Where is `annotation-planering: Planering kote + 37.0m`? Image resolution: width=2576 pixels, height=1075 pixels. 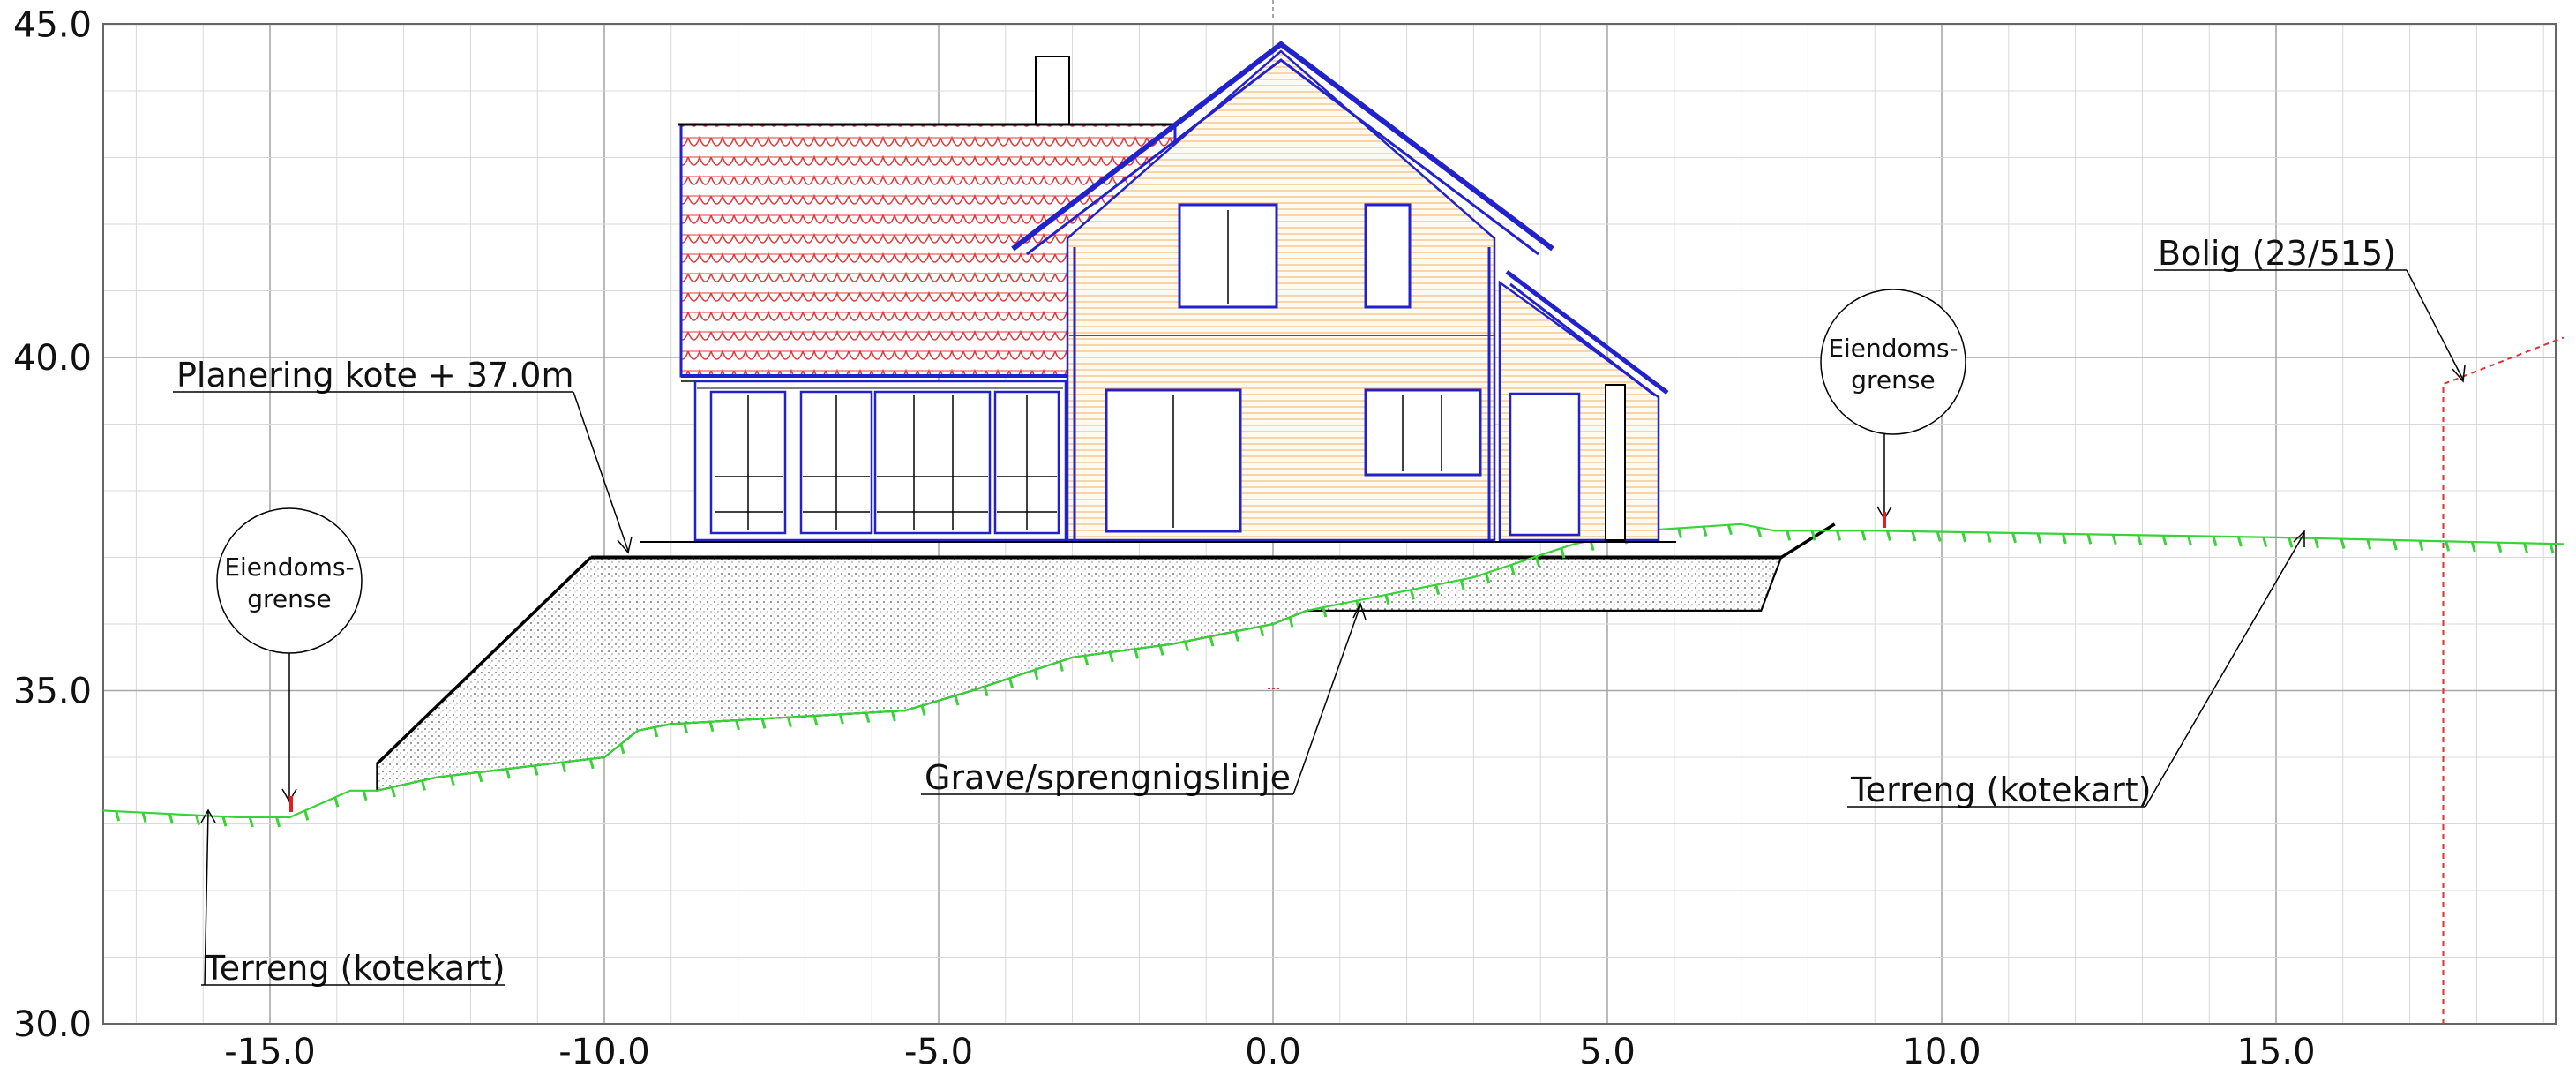 annotation-planering: Planering kote + 37.0m is located at coordinates (403, 455).